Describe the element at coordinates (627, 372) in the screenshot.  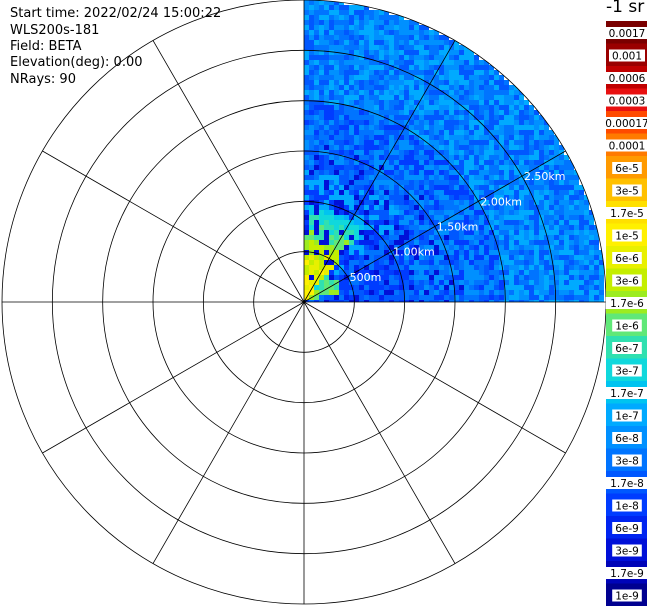
I see `colorbar-label: 3e-7` at that location.